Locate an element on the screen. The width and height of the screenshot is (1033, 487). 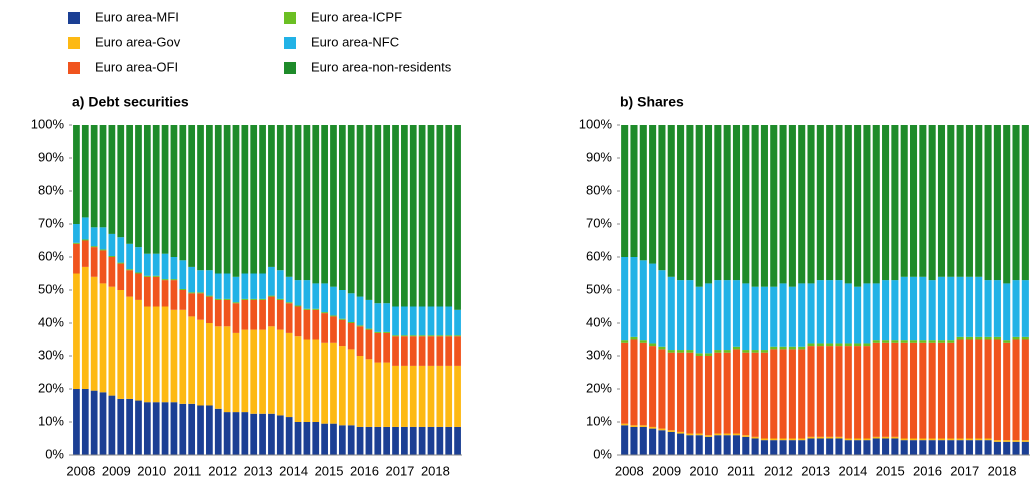
y-tick-label: 50% is located at coordinates (599, 288).